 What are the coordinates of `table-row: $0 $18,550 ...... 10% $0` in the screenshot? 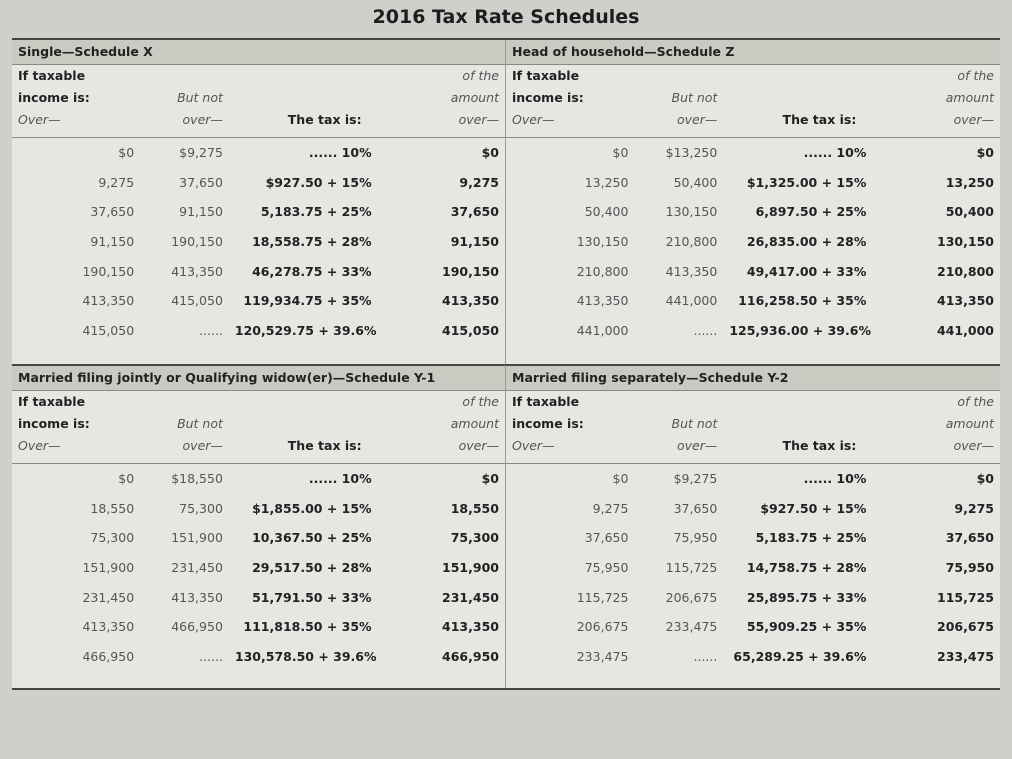 It's located at (258, 479).